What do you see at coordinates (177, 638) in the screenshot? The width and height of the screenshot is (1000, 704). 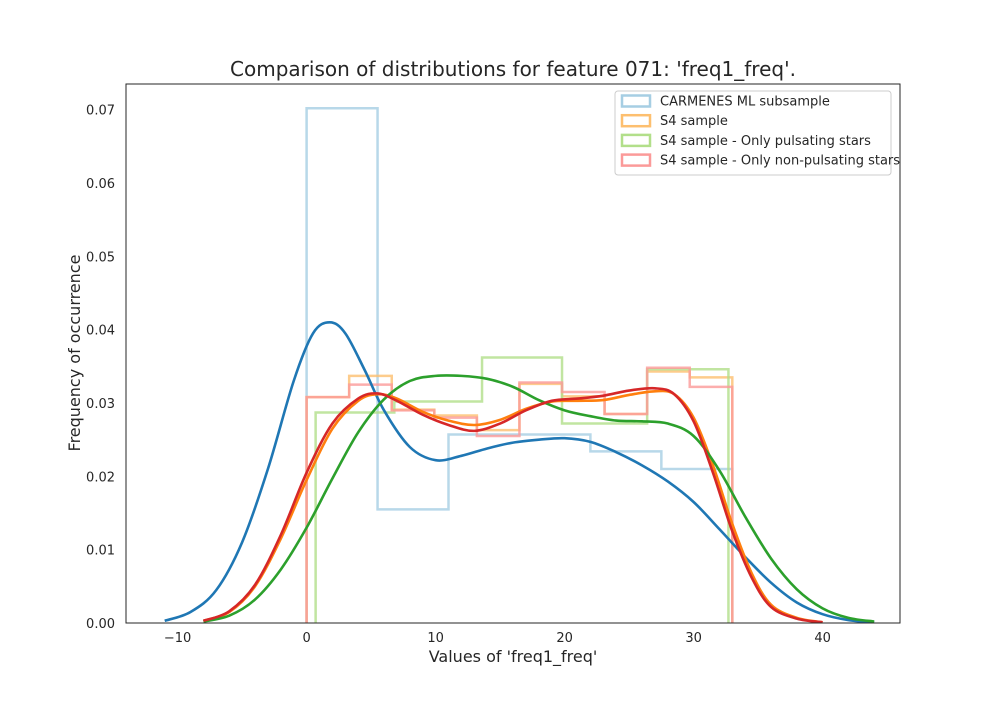 I see `x-tick-label: −10` at bounding box center [177, 638].